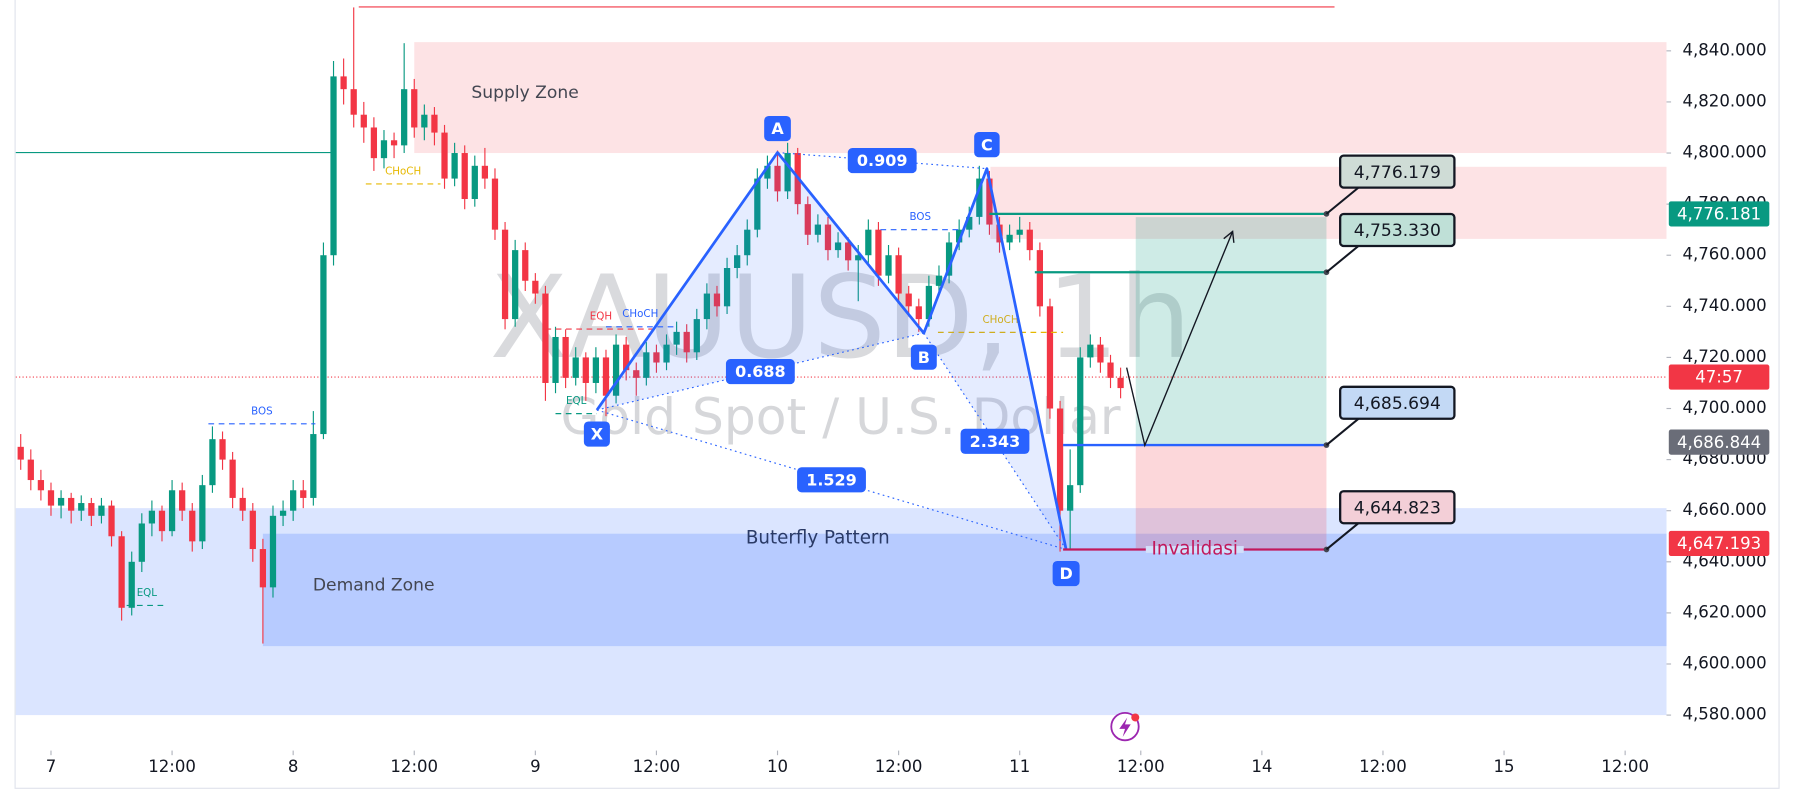 This screenshot has height=802, width=1793. I want to click on pattern-ratio: 0.688, so click(760, 371).